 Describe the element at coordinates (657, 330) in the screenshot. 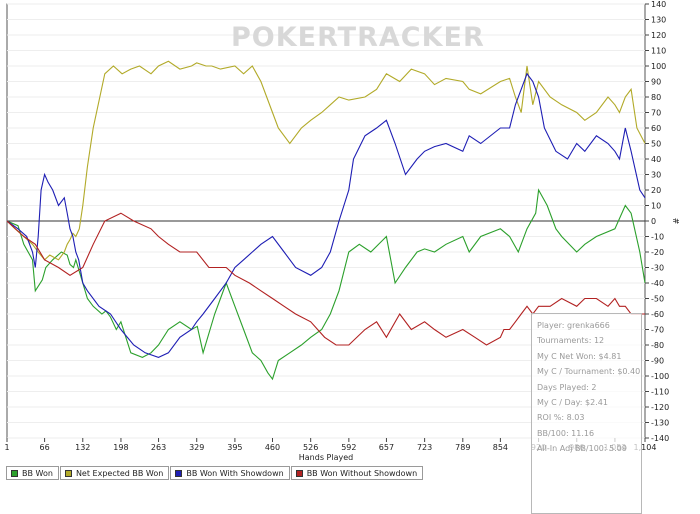

I see `y-tick-label: -70` at that location.